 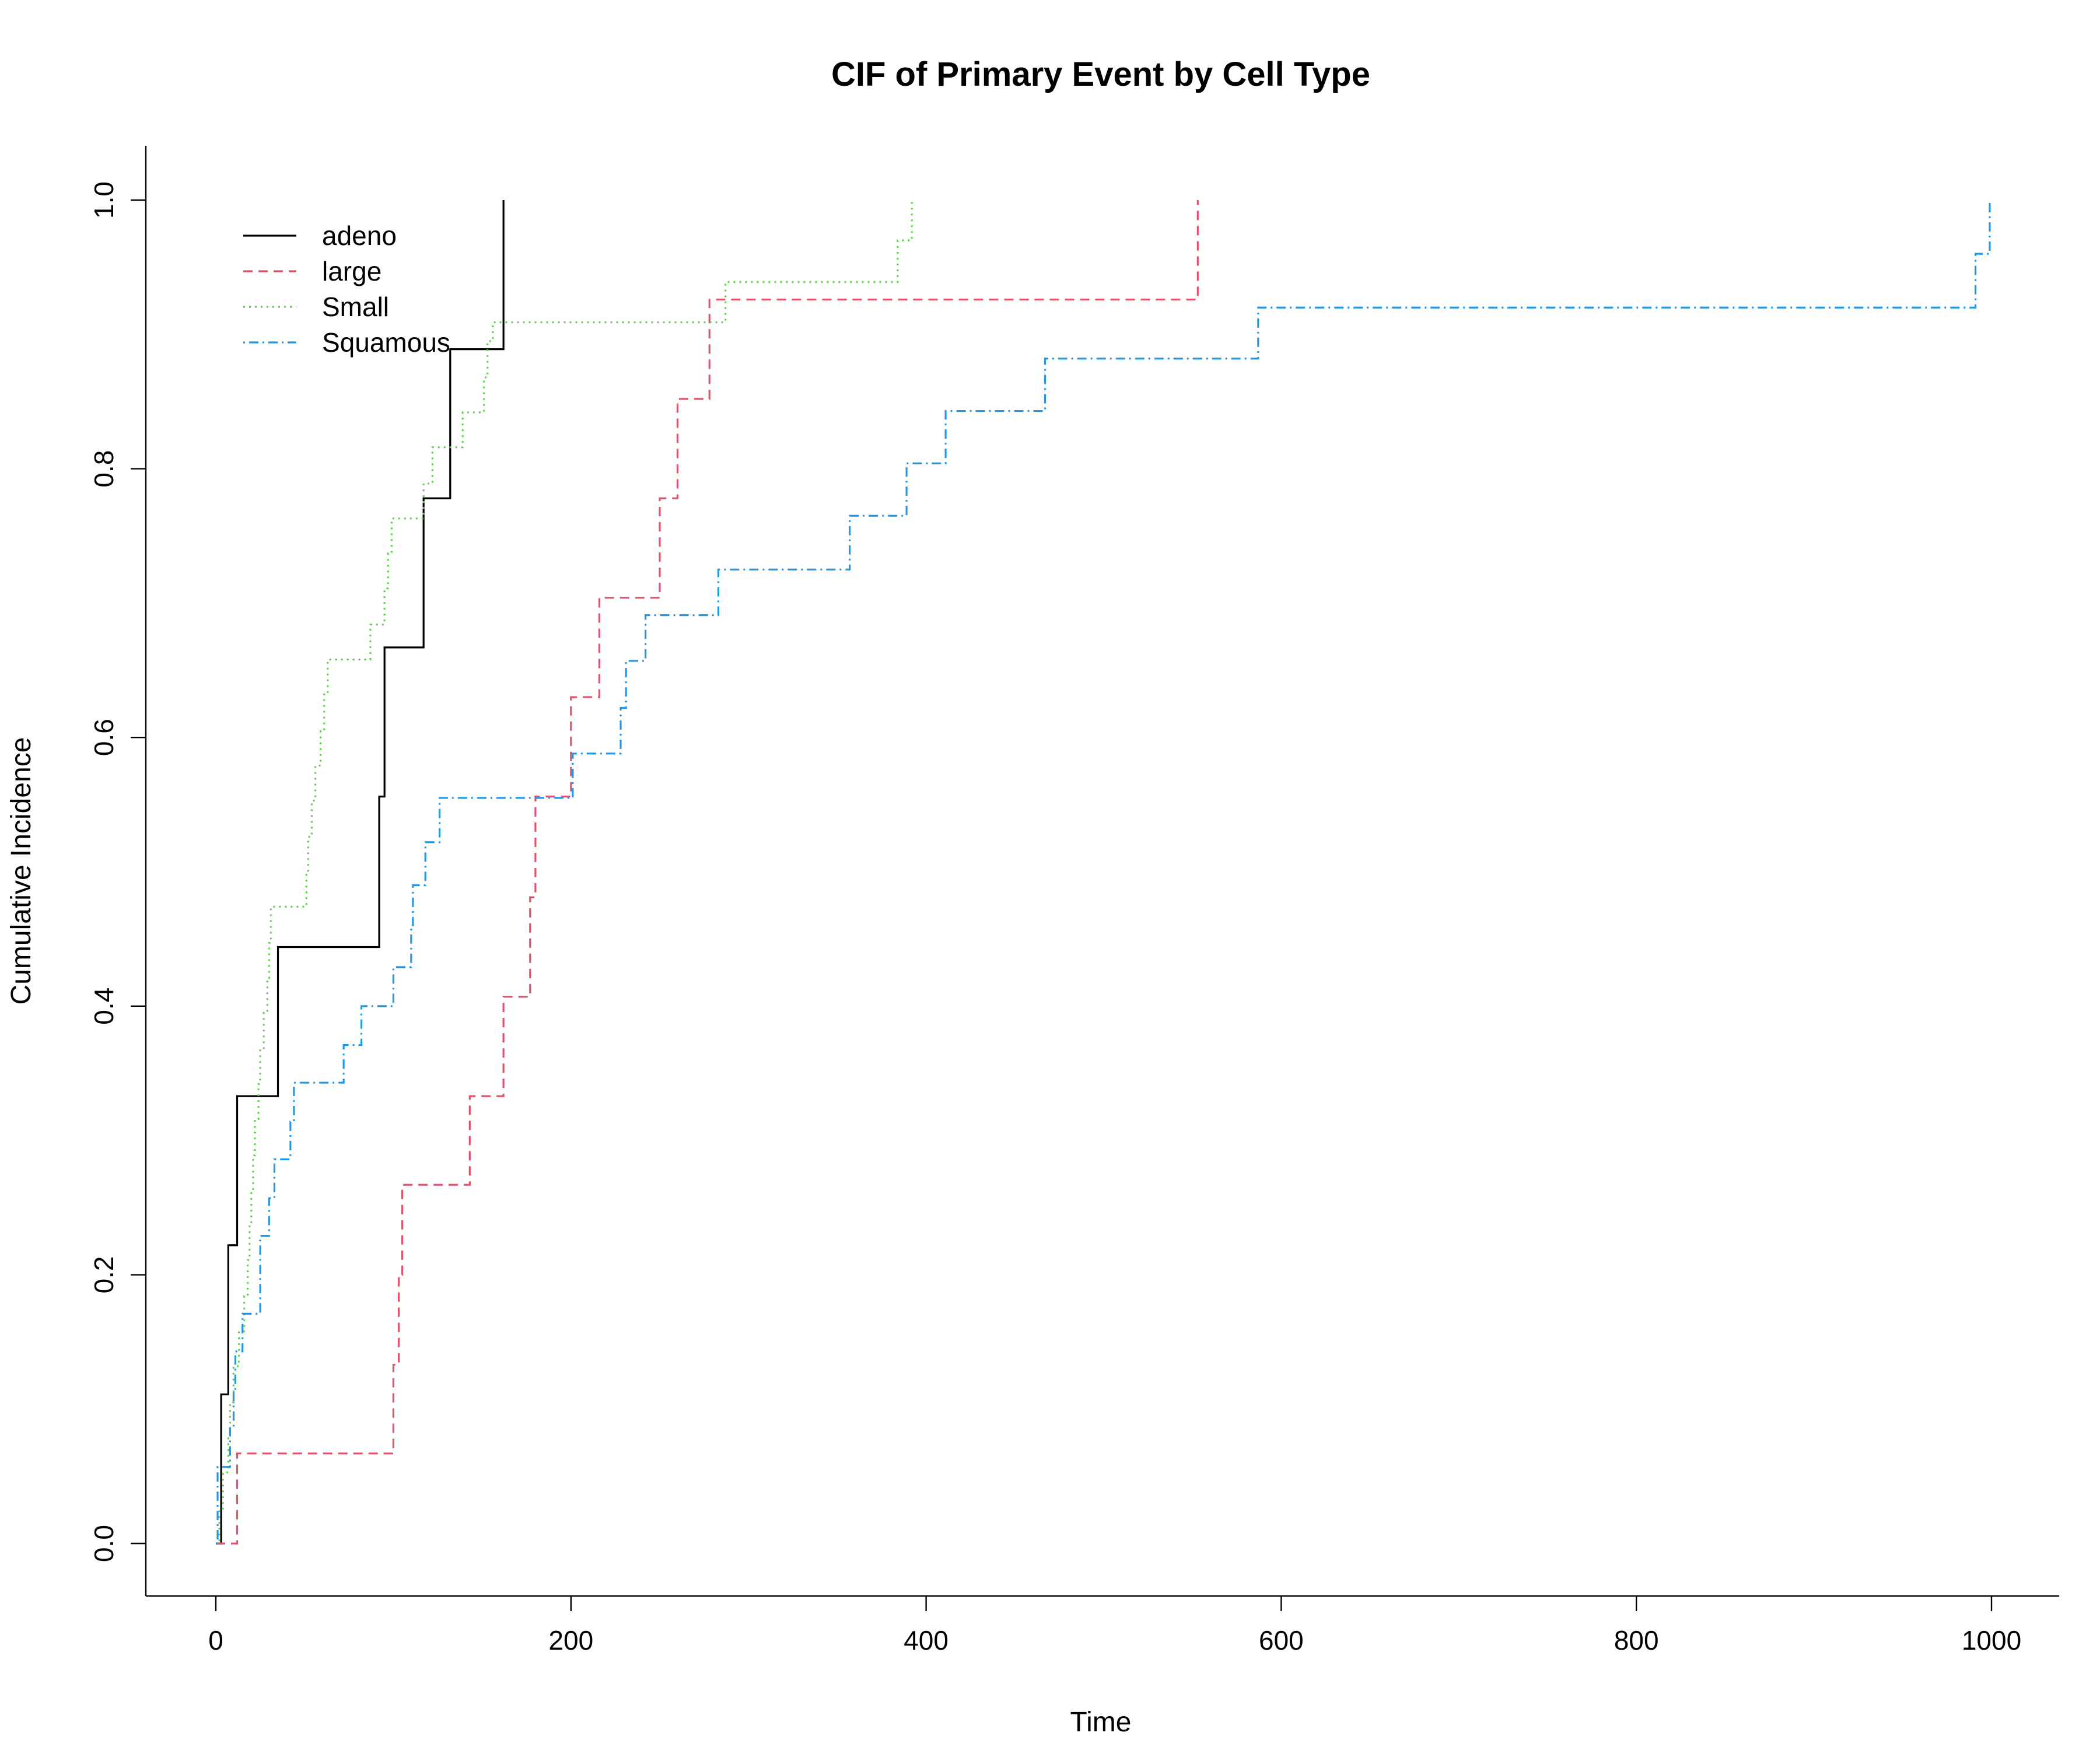 I want to click on y-tick-label: 0.8, so click(x=104, y=469).